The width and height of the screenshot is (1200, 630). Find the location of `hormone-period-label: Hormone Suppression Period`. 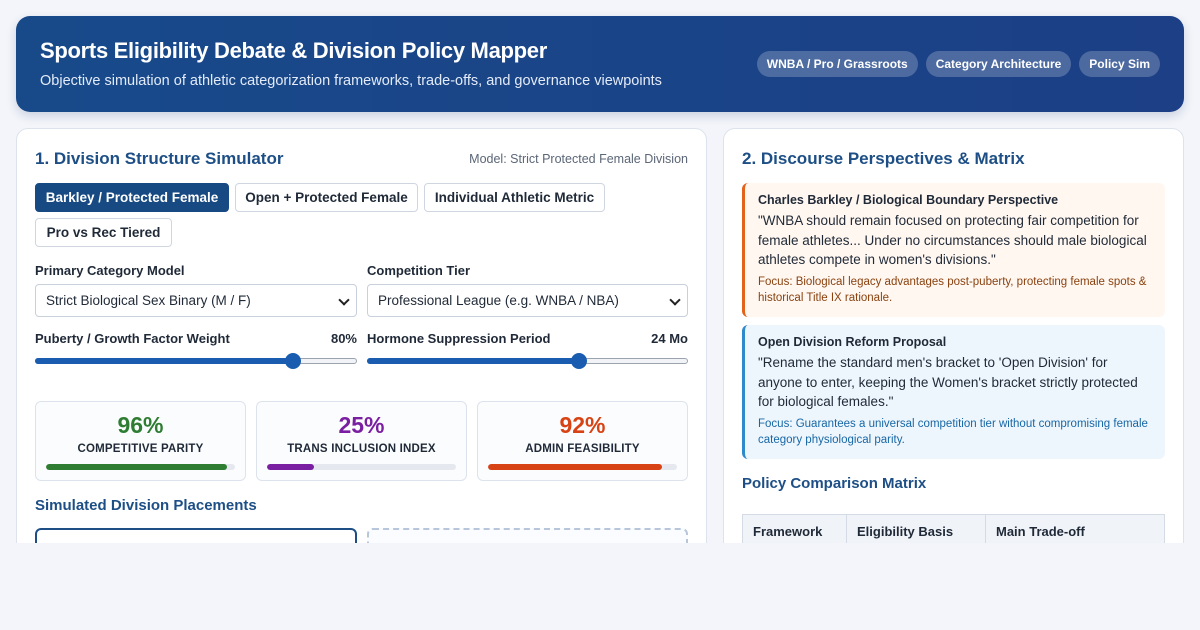

hormone-period-label: Hormone Suppression Period is located at coordinates (459, 338).